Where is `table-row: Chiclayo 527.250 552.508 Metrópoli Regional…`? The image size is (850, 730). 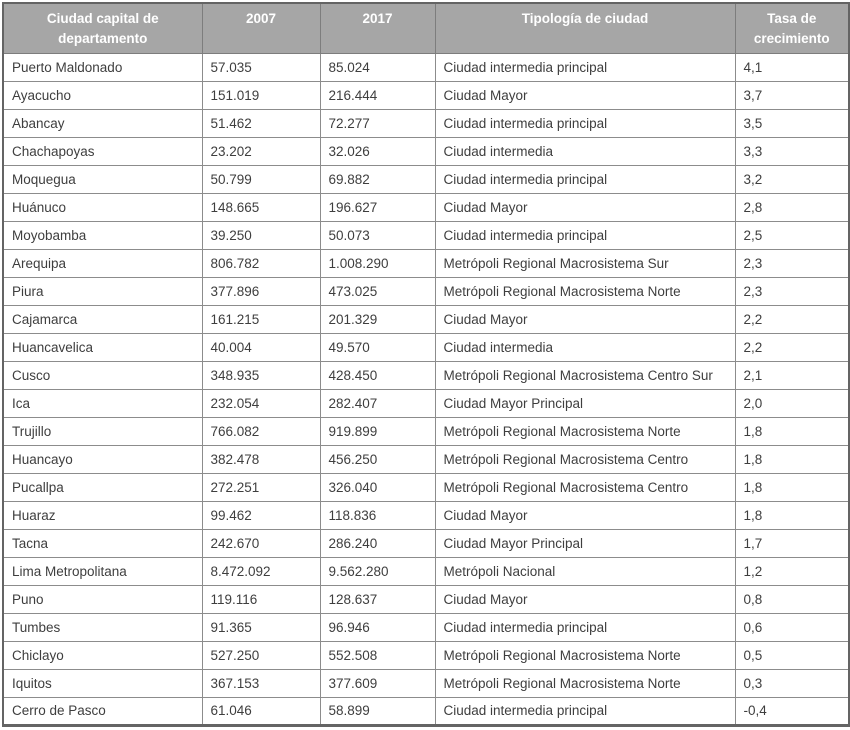 table-row: Chiclayo 527.250 552.508 Metrópoli Regional… is located at coordinates (426, 655).